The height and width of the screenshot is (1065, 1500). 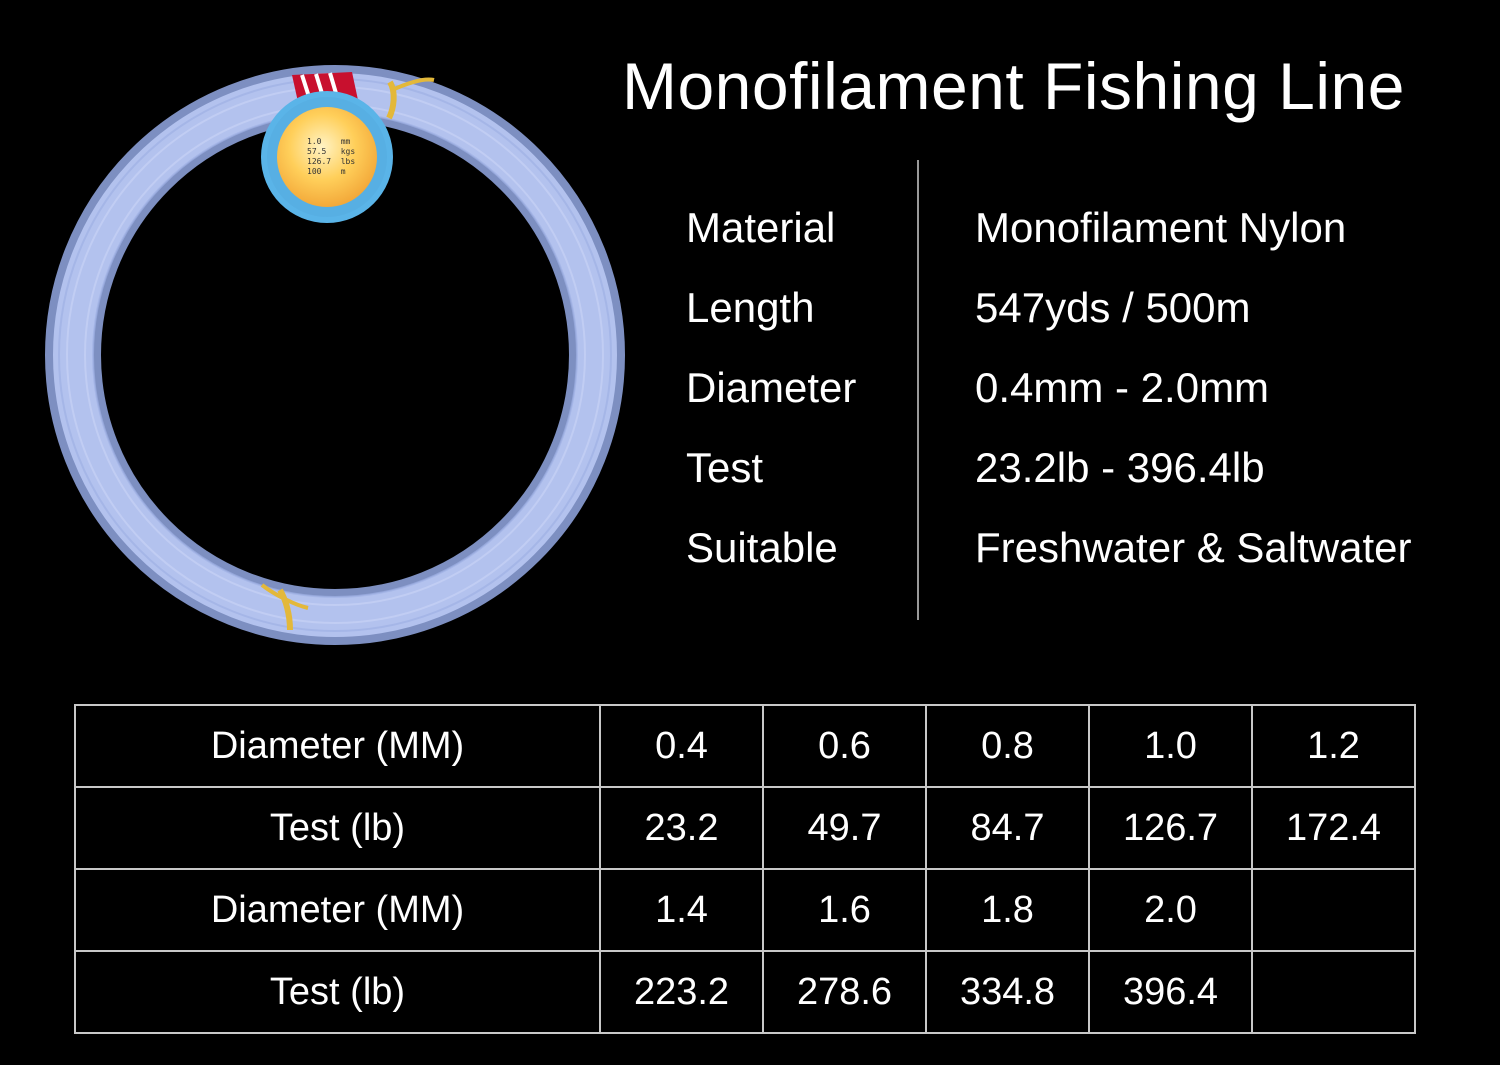 I want to click on spec-label: Length, so click(x=750, y=307).